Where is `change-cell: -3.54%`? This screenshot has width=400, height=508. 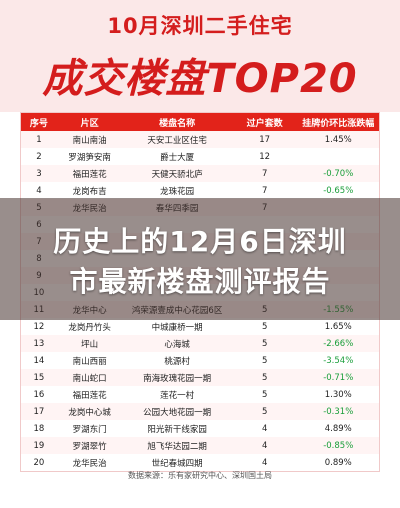 change-cell: -3.54% is located at coordinates (338, 360).